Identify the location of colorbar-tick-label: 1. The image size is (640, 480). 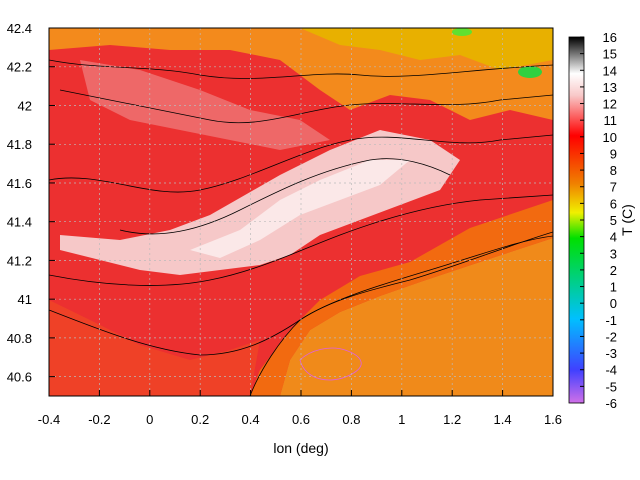
(613, 287).